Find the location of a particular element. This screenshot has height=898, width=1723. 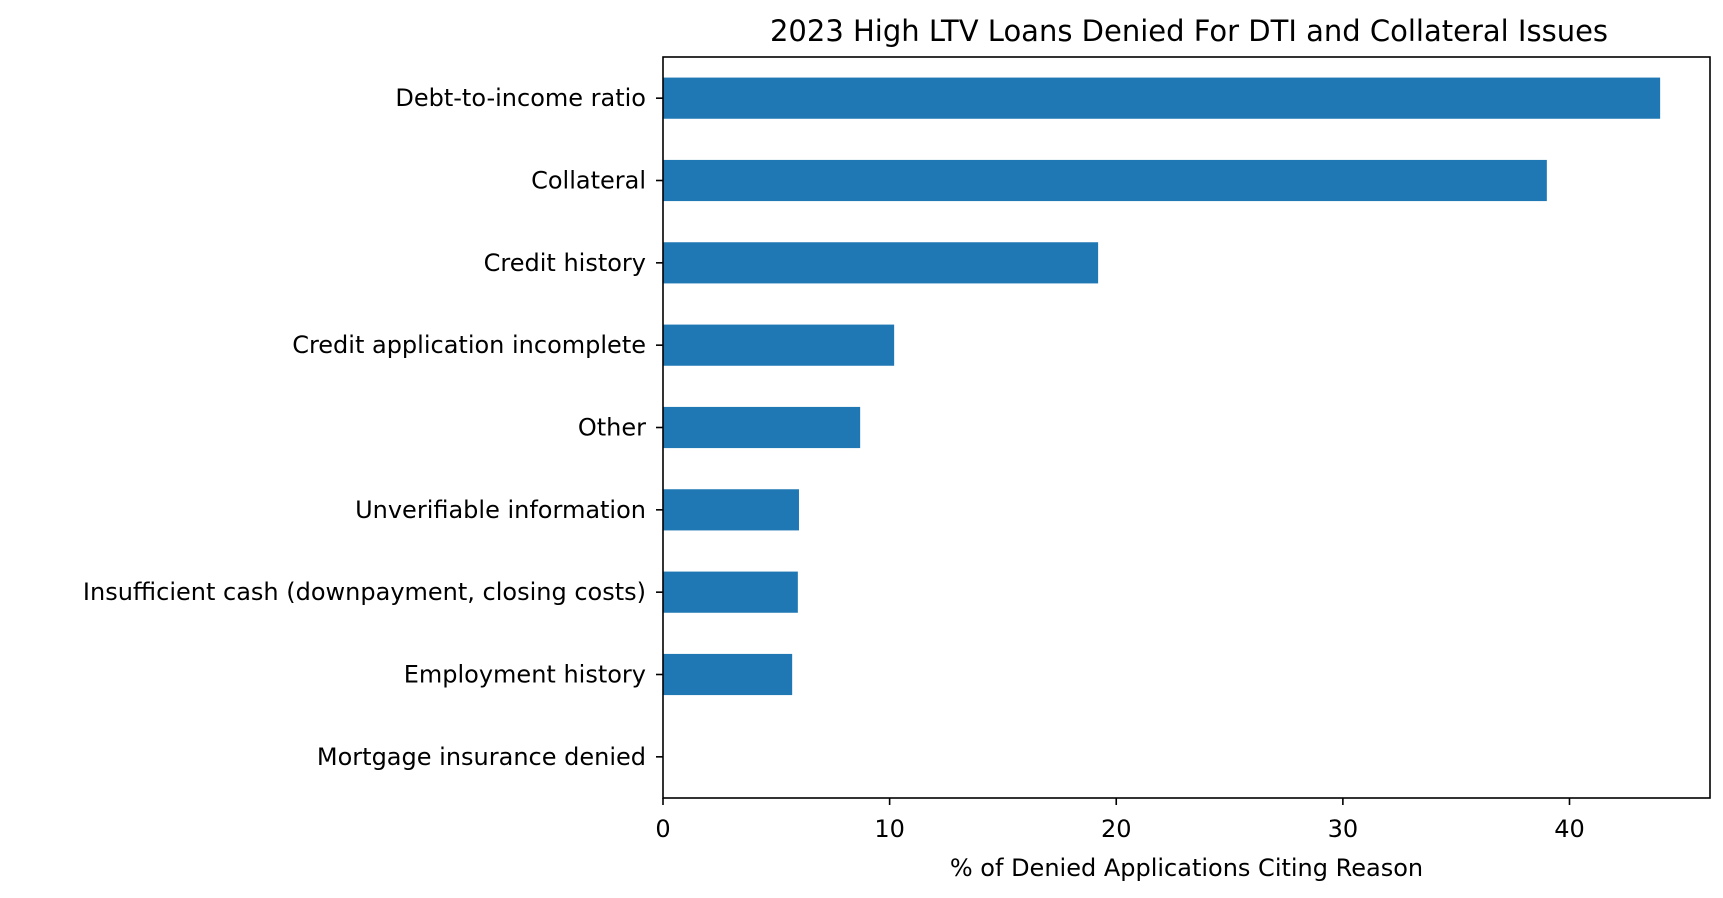

y-tick-label: Employment history is located at coordinates (525, 675).